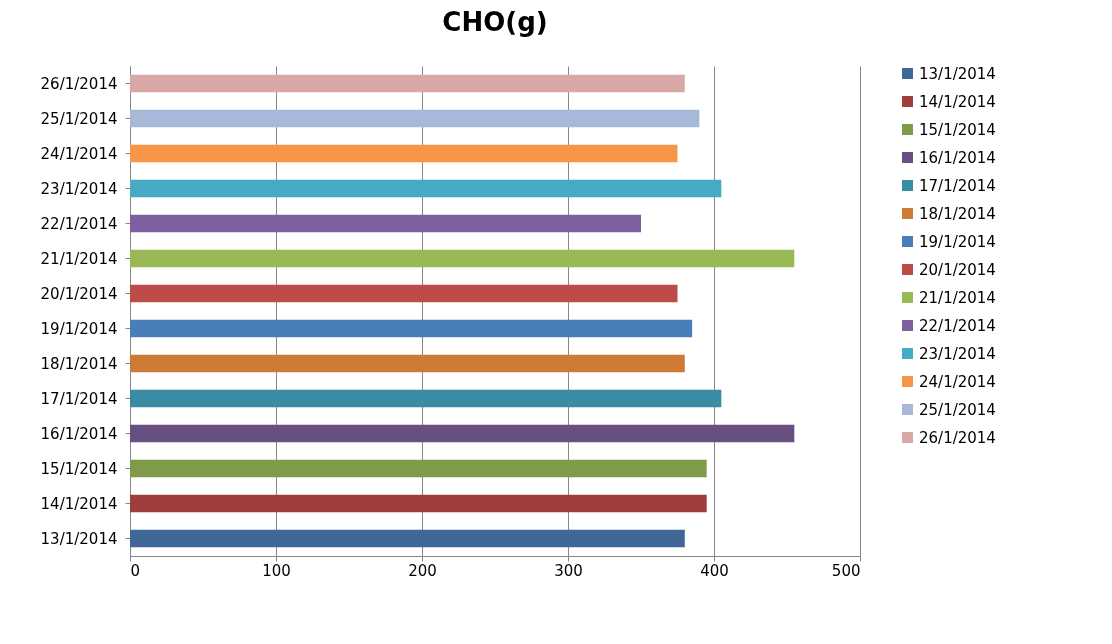  Describe the element at coordinates (957, 101) in the screenshot. I see `legend-label: 14/1/2014` at that location.